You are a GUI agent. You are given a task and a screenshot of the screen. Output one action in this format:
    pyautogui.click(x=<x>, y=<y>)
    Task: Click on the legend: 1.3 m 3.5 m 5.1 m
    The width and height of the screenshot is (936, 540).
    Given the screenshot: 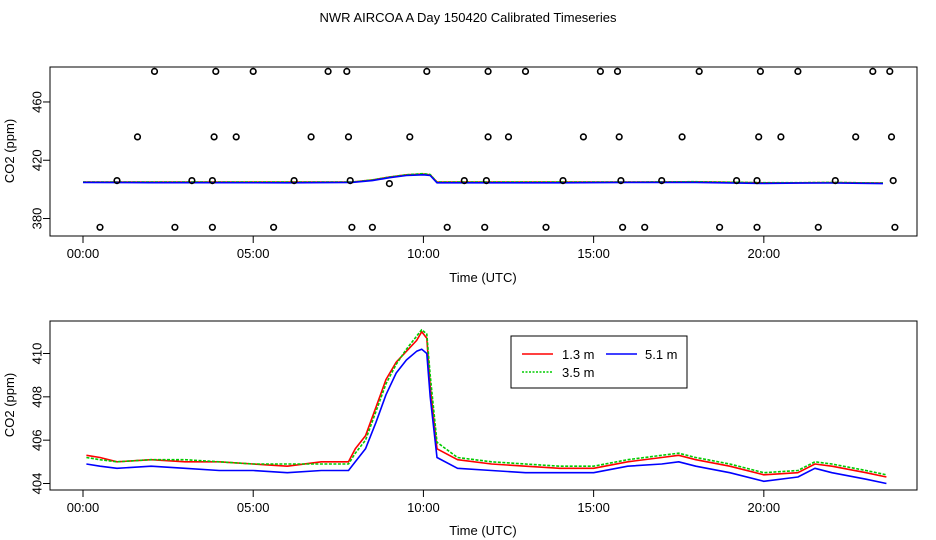 What is the action you would take?
    pyautogui.click(x=599, y=362)
    